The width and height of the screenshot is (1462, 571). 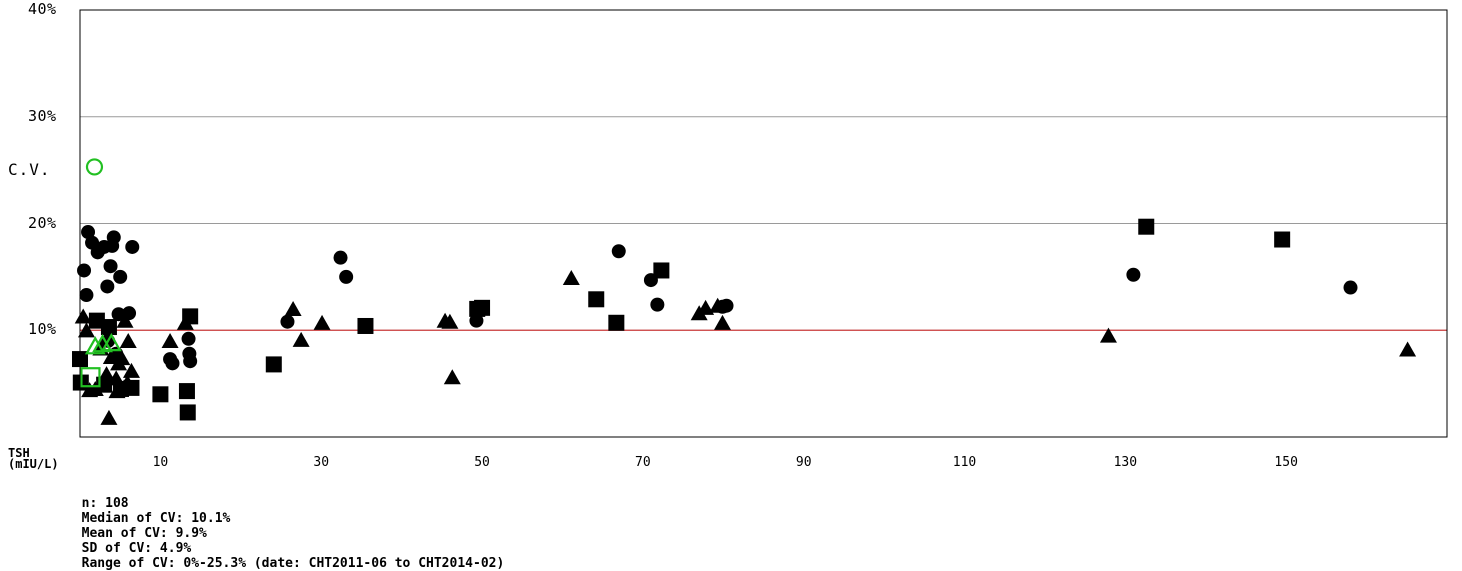 What do you see at coordinates (144, 533) in the screenshot?
I see `stat-mean: Mean of CV: 9.9%` at bounding box center [144, 533].